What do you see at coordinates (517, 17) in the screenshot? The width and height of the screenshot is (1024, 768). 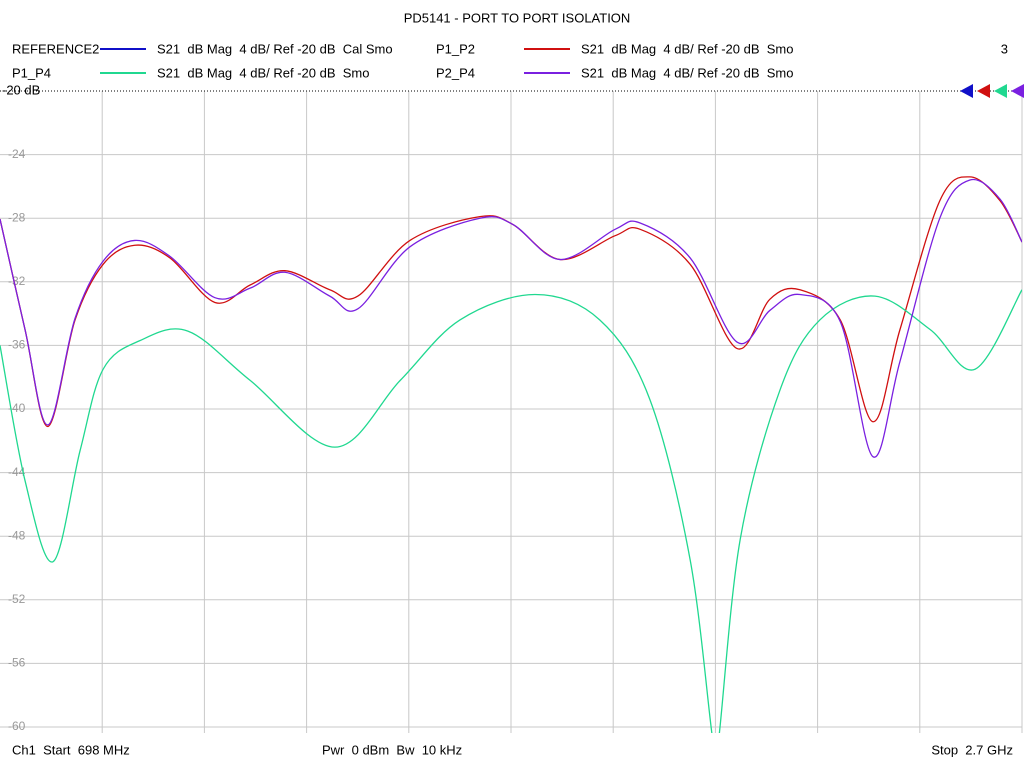 I see `chart-title: PD5141 - PORT TO PORT ISOLATION` at bounding box center [517, 17].